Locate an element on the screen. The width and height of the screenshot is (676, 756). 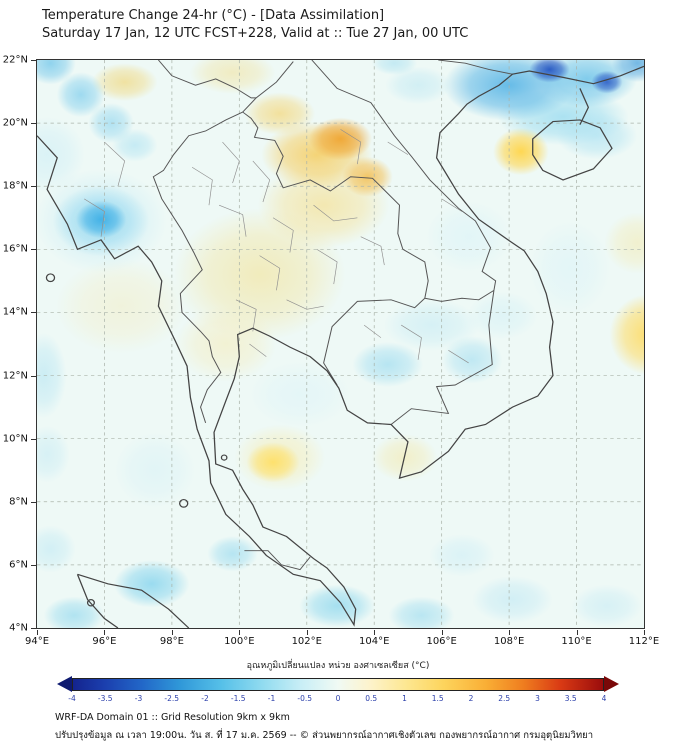
lat-tick-label: 22°N is located at coordinates (15, 60).